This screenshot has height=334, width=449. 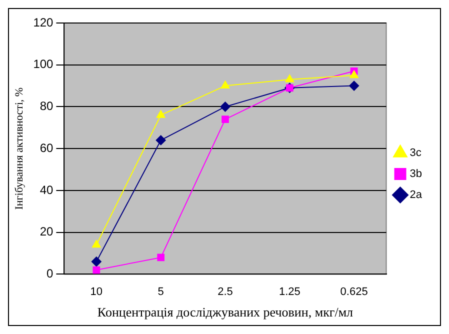 What do you see at coordinates (50, 273) in the screenshot?
I see `y-tick-label: 0` at bounding box center [50, 273].